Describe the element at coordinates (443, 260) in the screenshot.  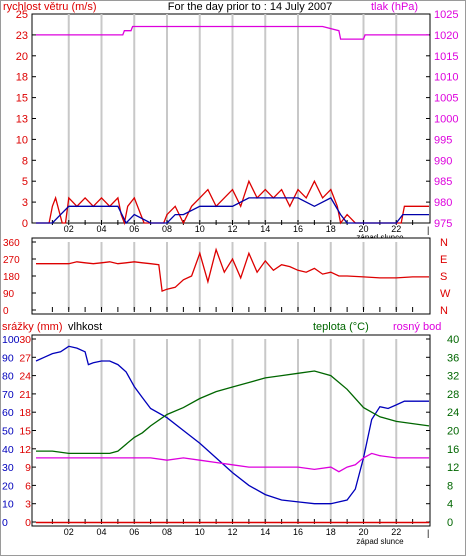
I see `compass-label: E` at that location.